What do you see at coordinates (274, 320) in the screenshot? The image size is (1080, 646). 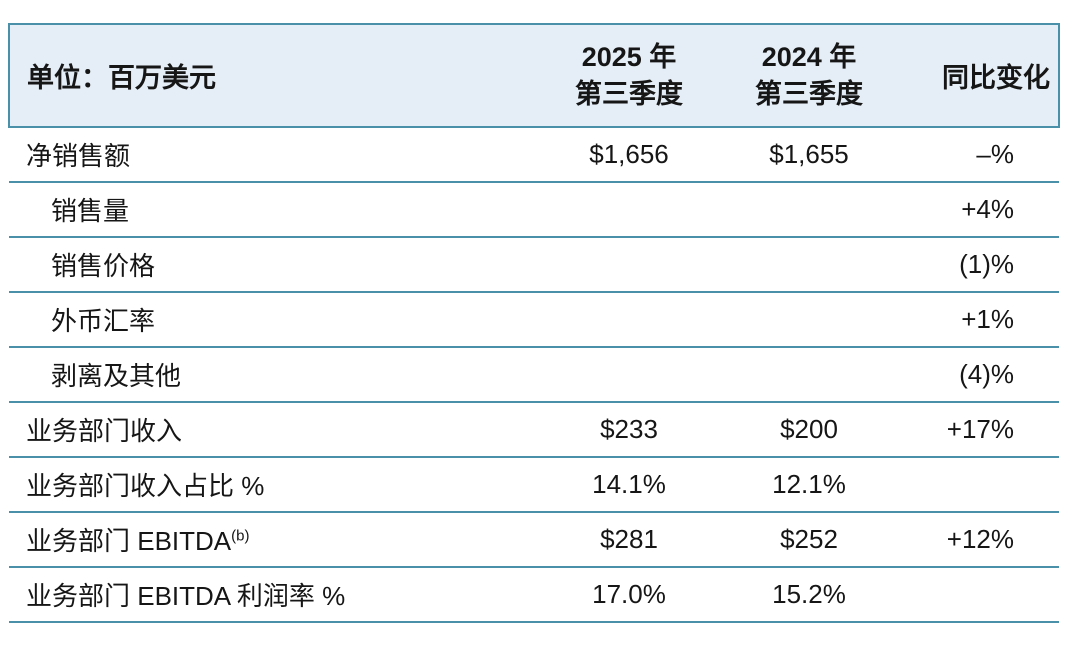 I see `row-label: 外币汇率` at bounding box center [274, 320].